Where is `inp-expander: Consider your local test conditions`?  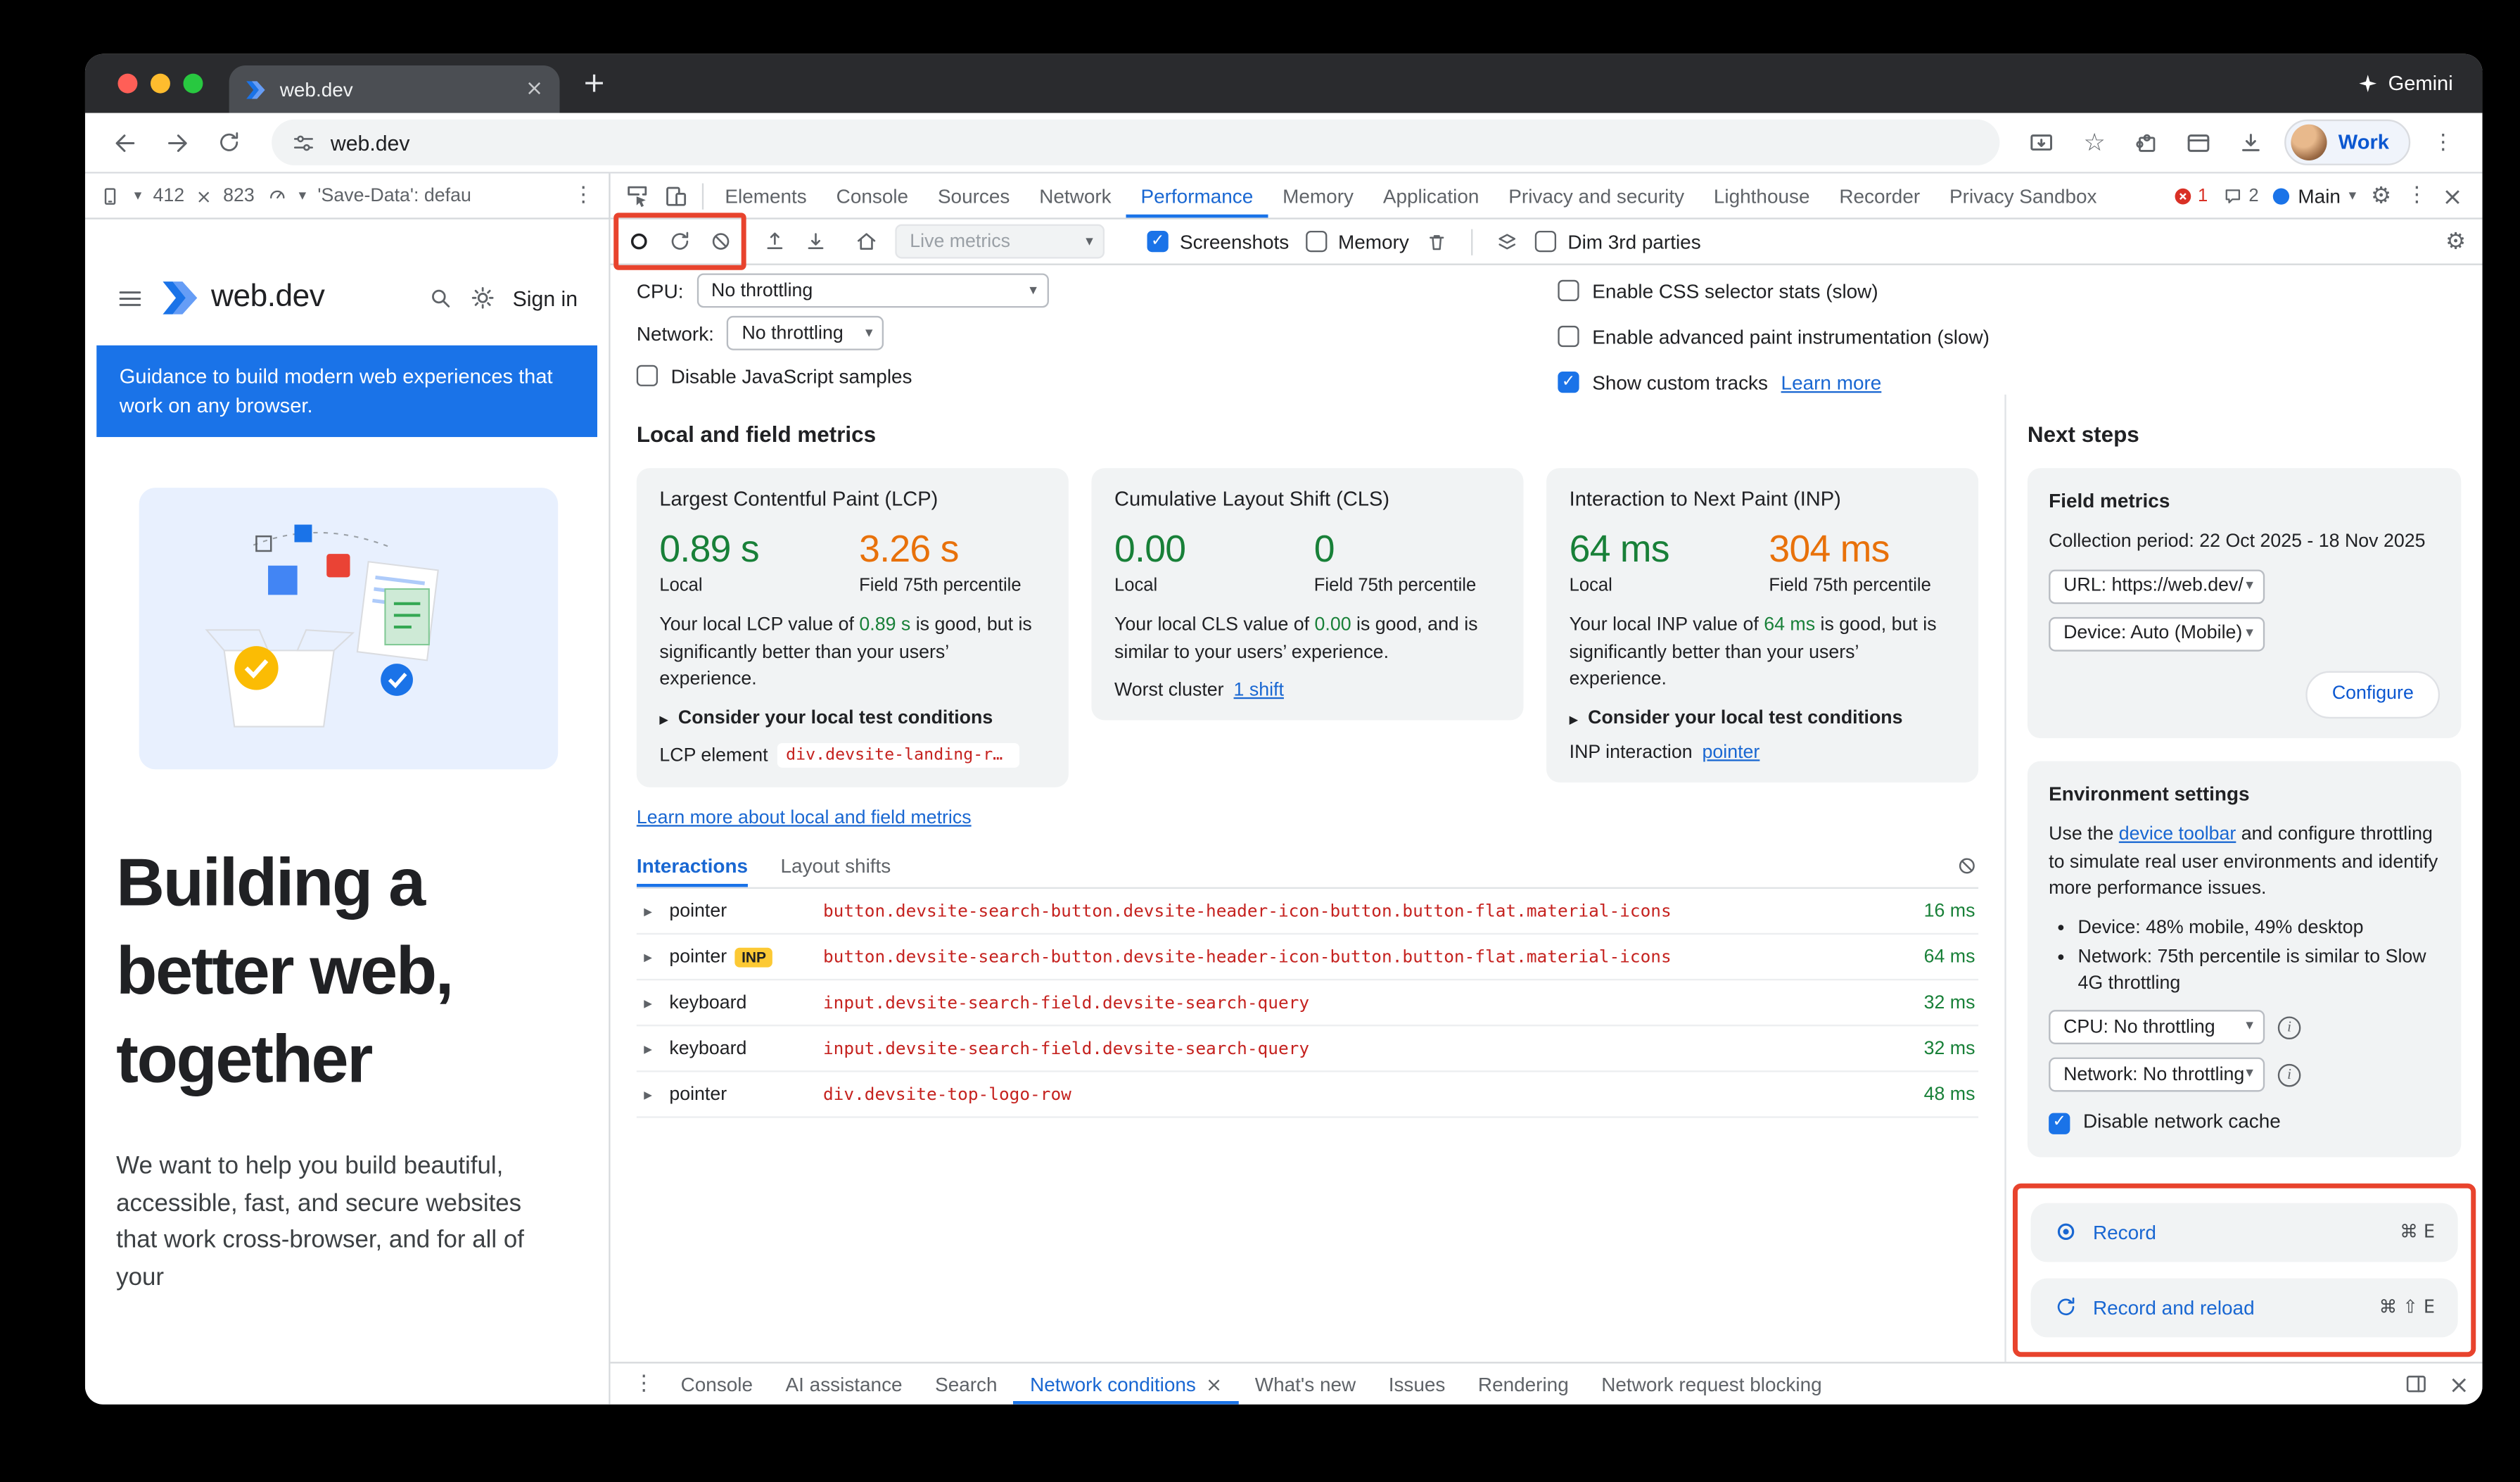 inp-expander: Consider your local test conditions is located at coordinates (1763, 718).